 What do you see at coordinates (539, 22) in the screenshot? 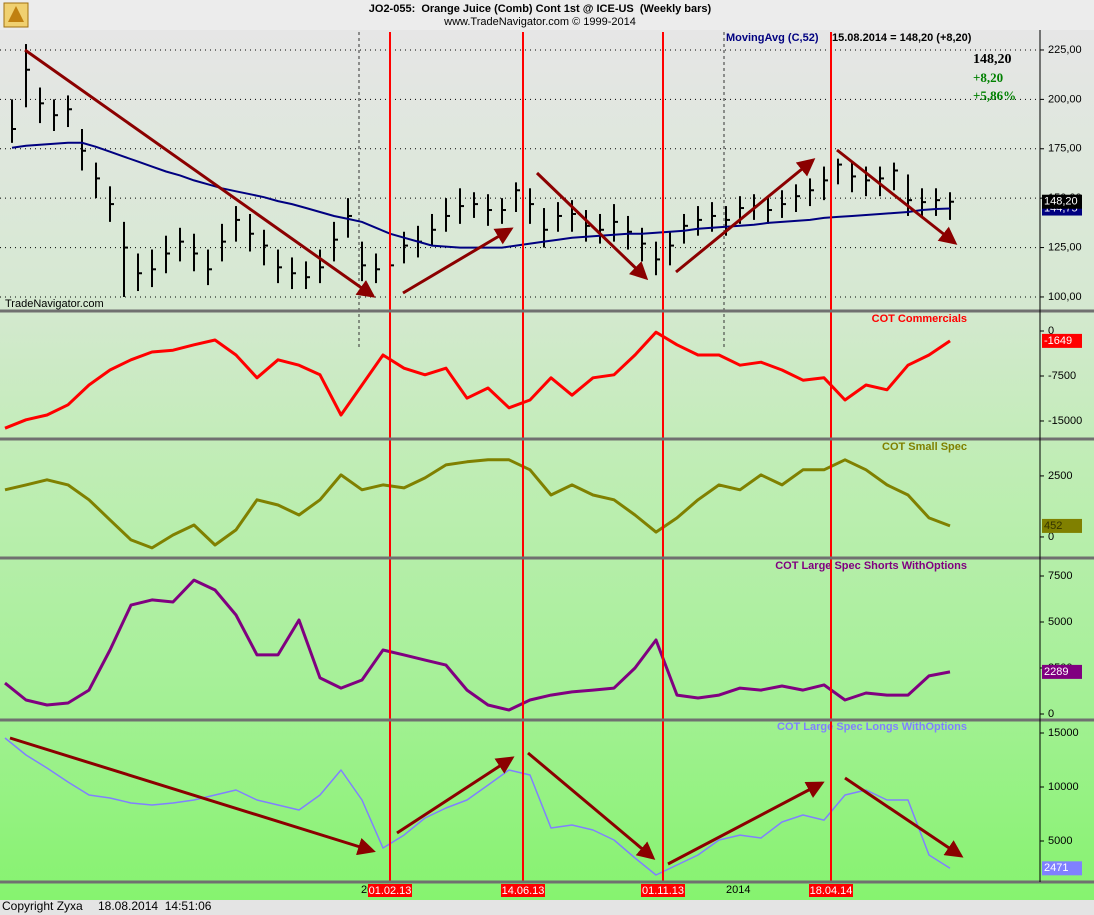
I see `chart-subtitle: www.TradeNavigator.com © 1999-2014` at bounding box center [539, 22].